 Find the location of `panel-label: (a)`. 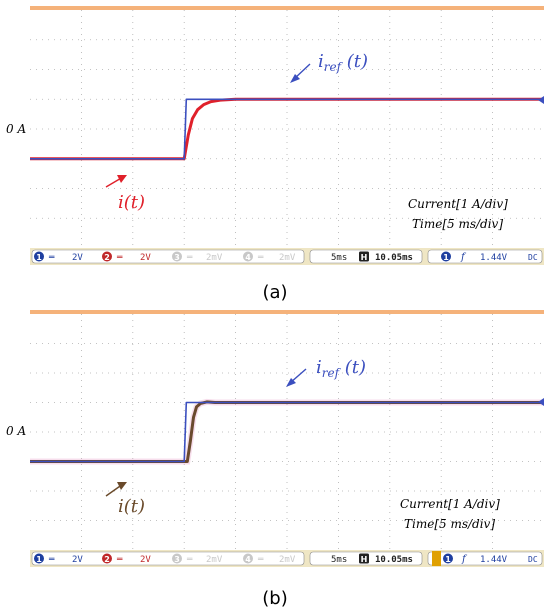

panel-label: (a) is located at coordinates (274, 292).